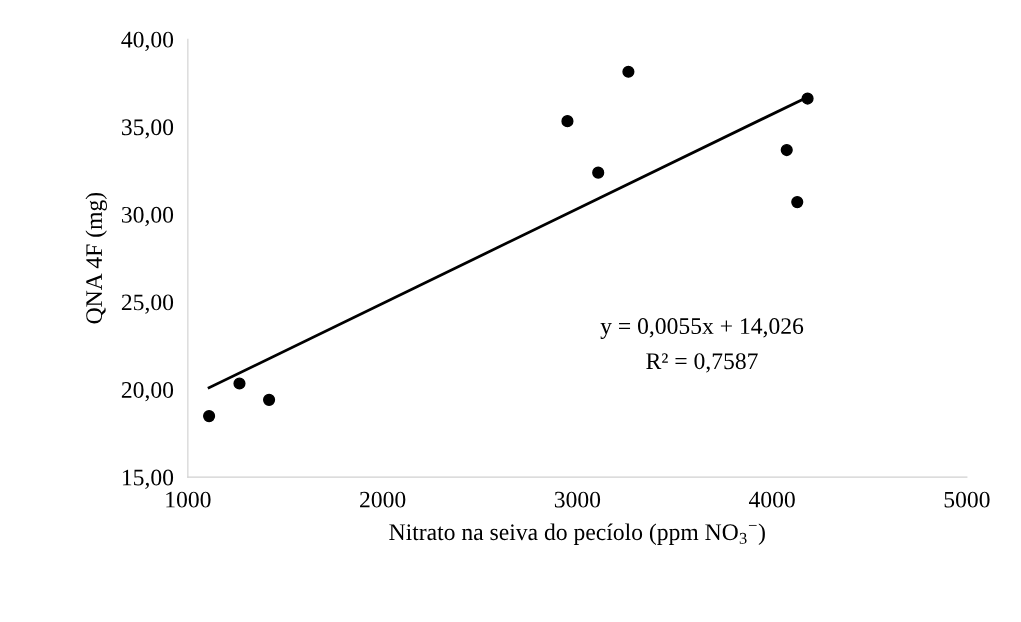 This screenshot has height=622, width=1021. I want to click on y-tick-label: 20,00, so click(147, 391).